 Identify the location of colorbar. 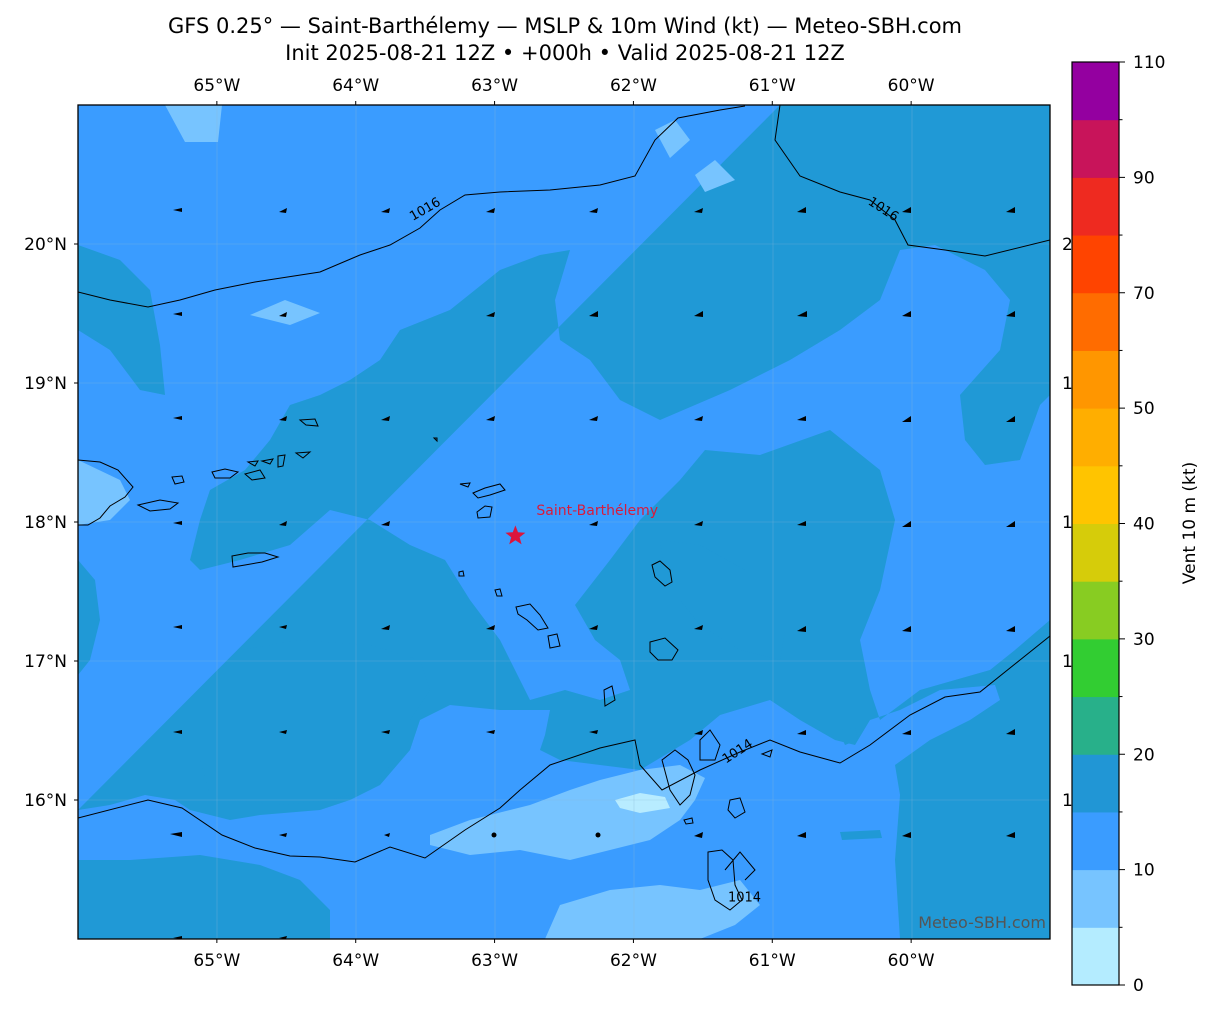
(1095, 523).